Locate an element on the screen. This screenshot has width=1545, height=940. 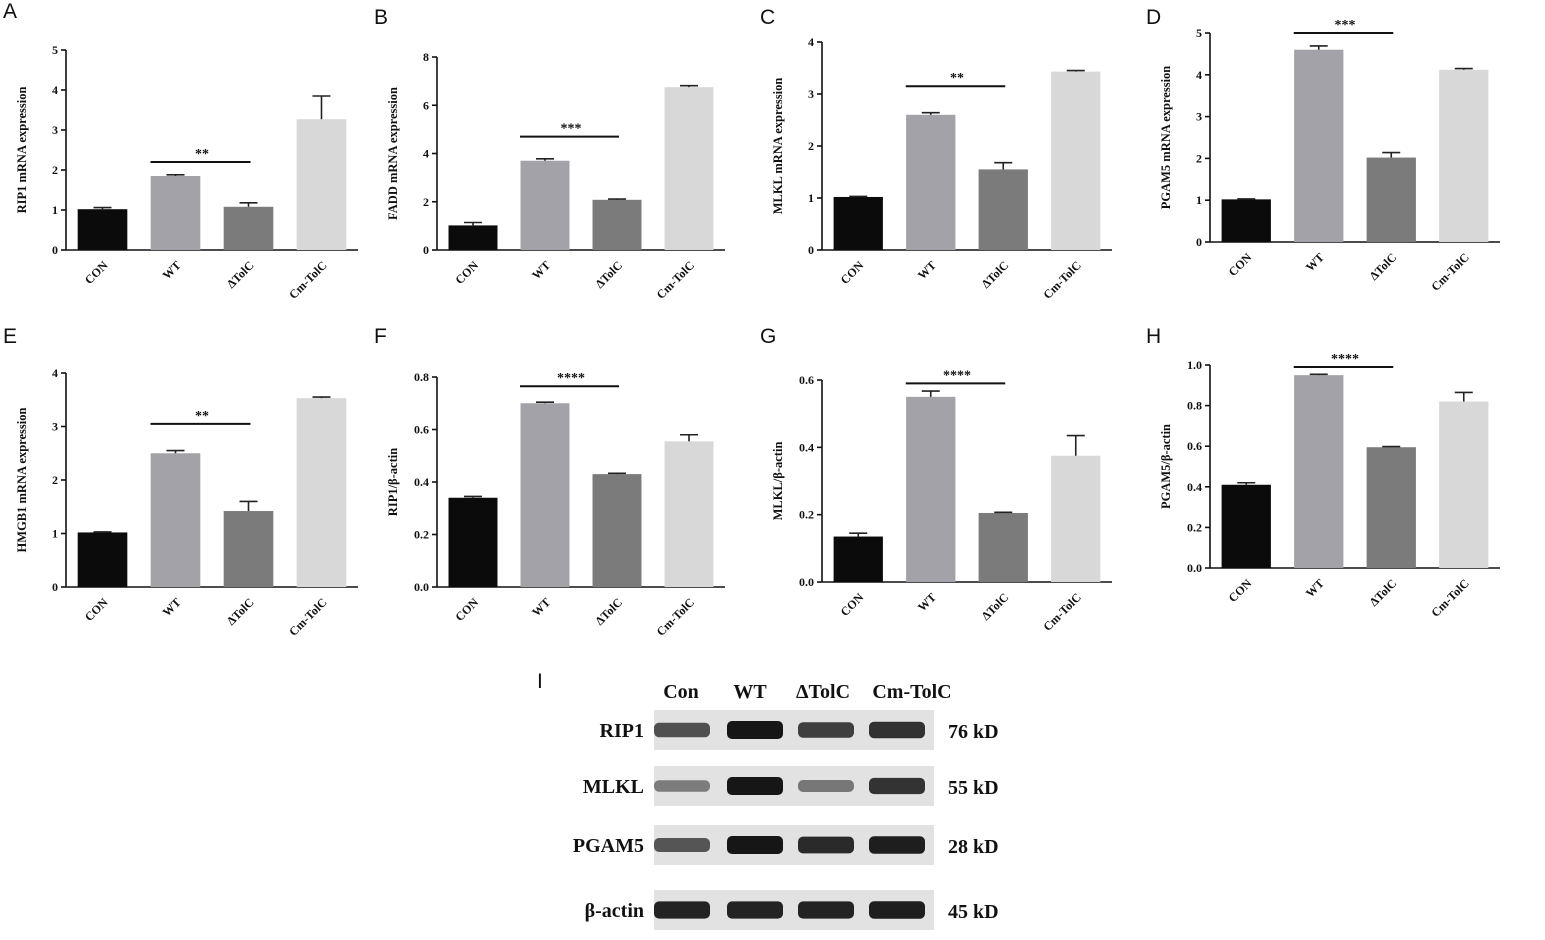
significance-stars: *** is located at coordinates (571, 129).